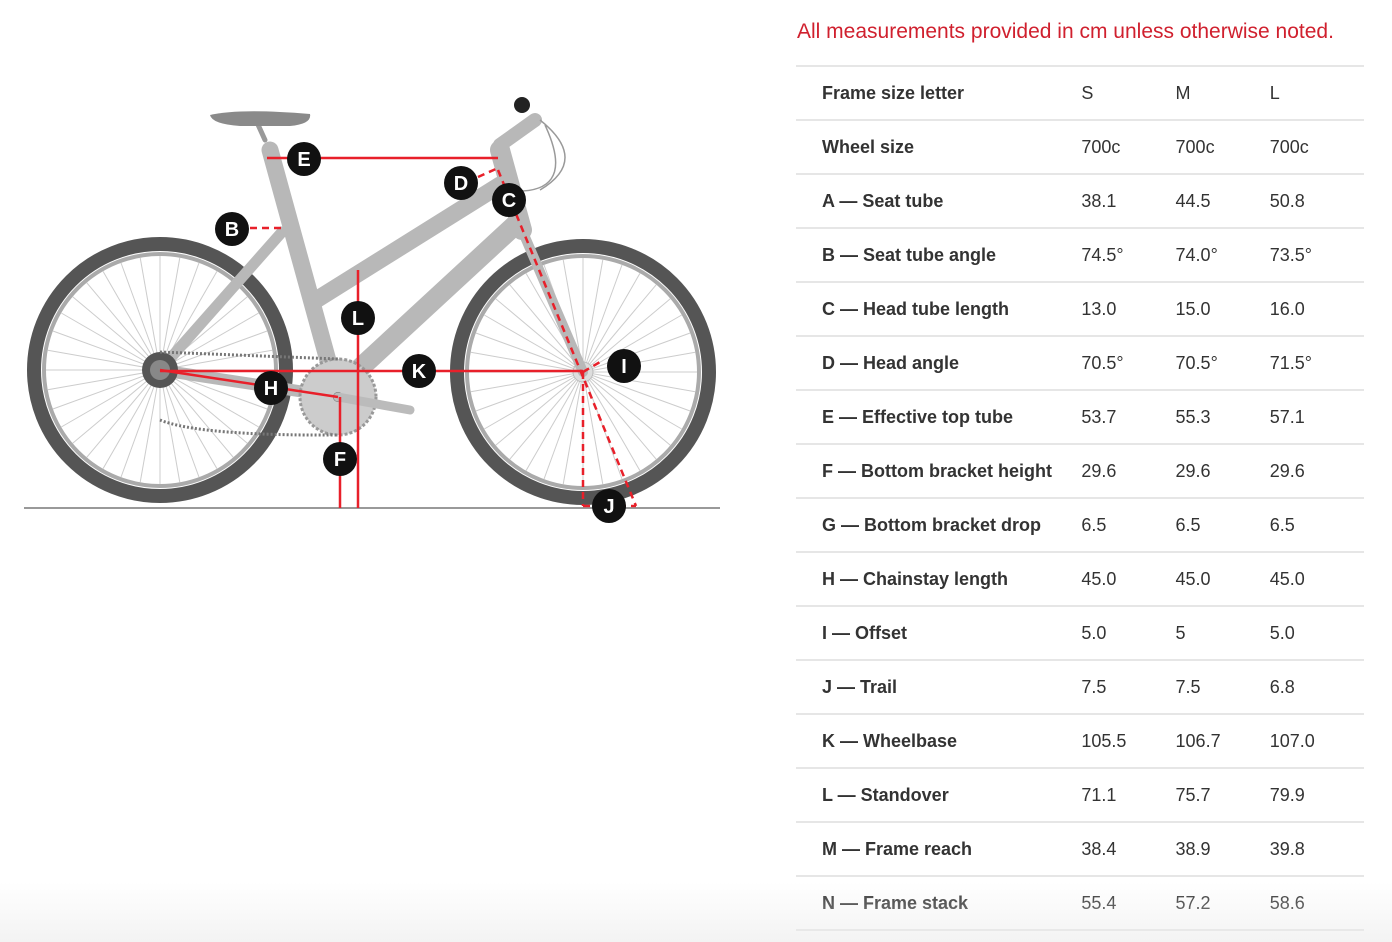  I want to click on value-size-s: 53.7, so click(1128, 416).